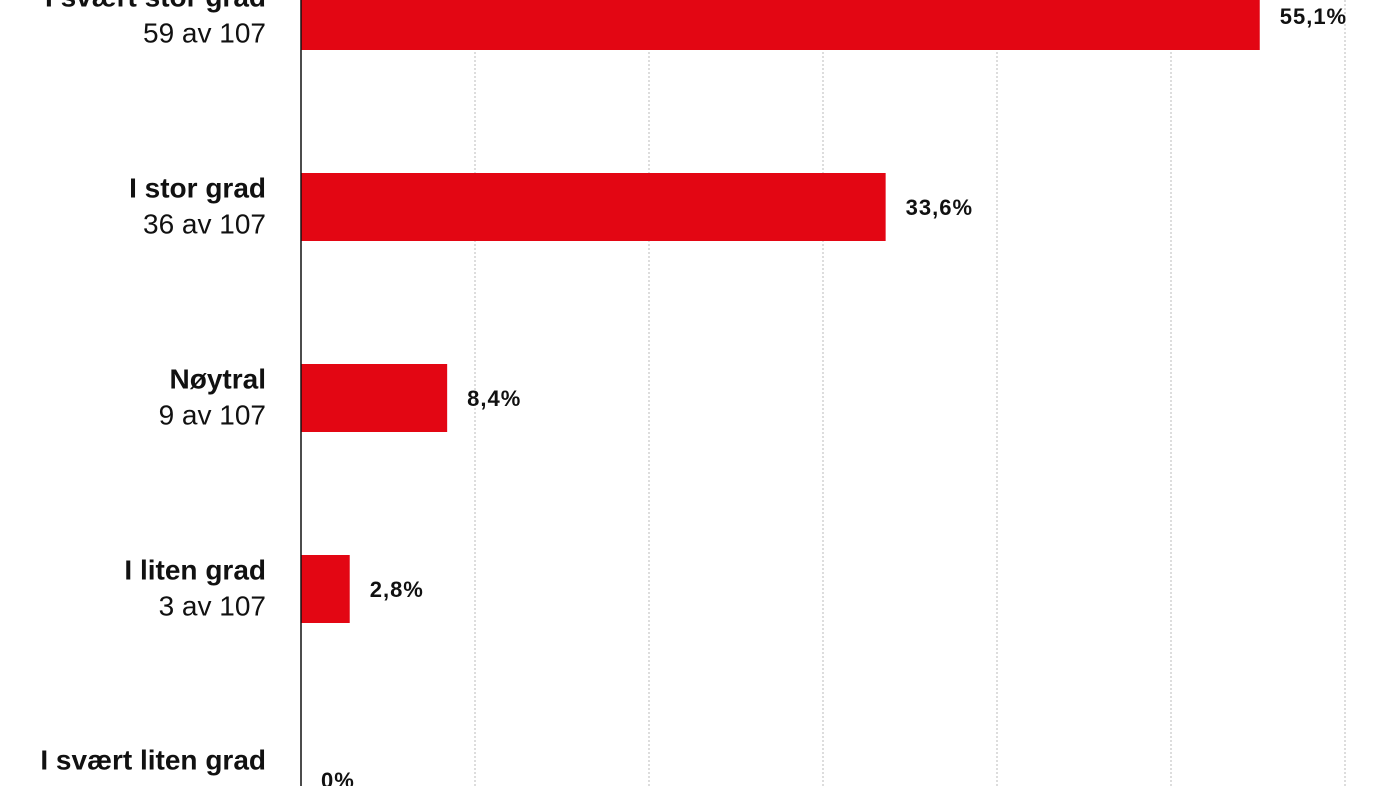  Describe the element at coordinates (218, 378) in the screenshot. I see `category-label: Nøytral` at that location.